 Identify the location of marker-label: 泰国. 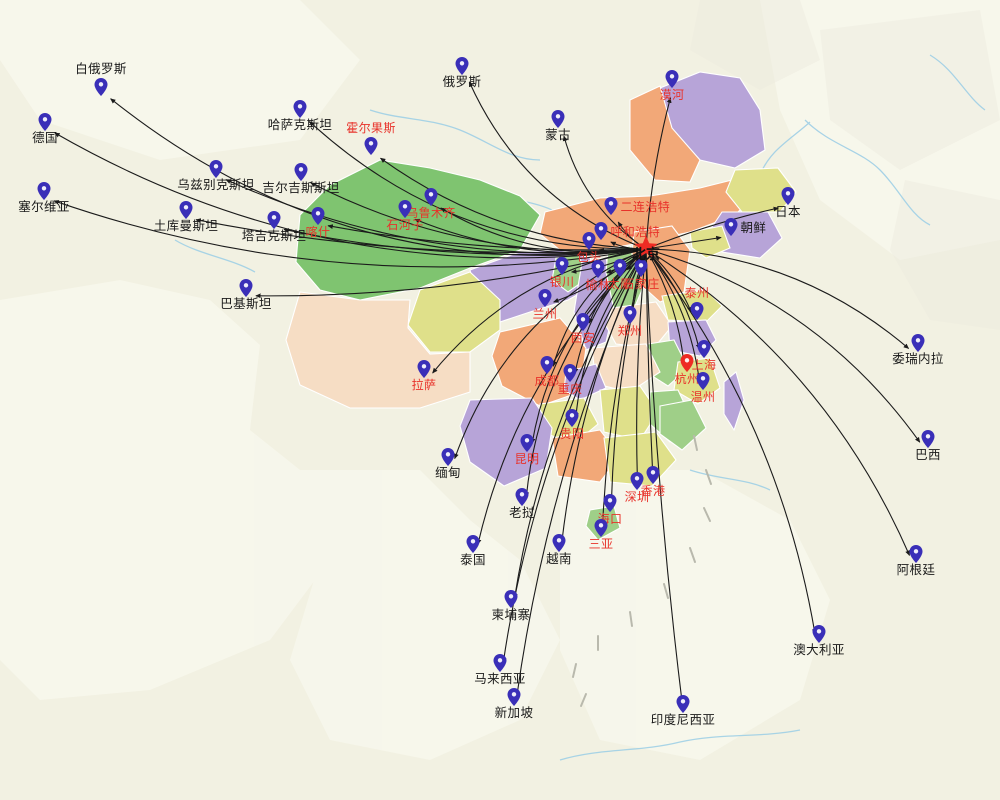
(473, 559).